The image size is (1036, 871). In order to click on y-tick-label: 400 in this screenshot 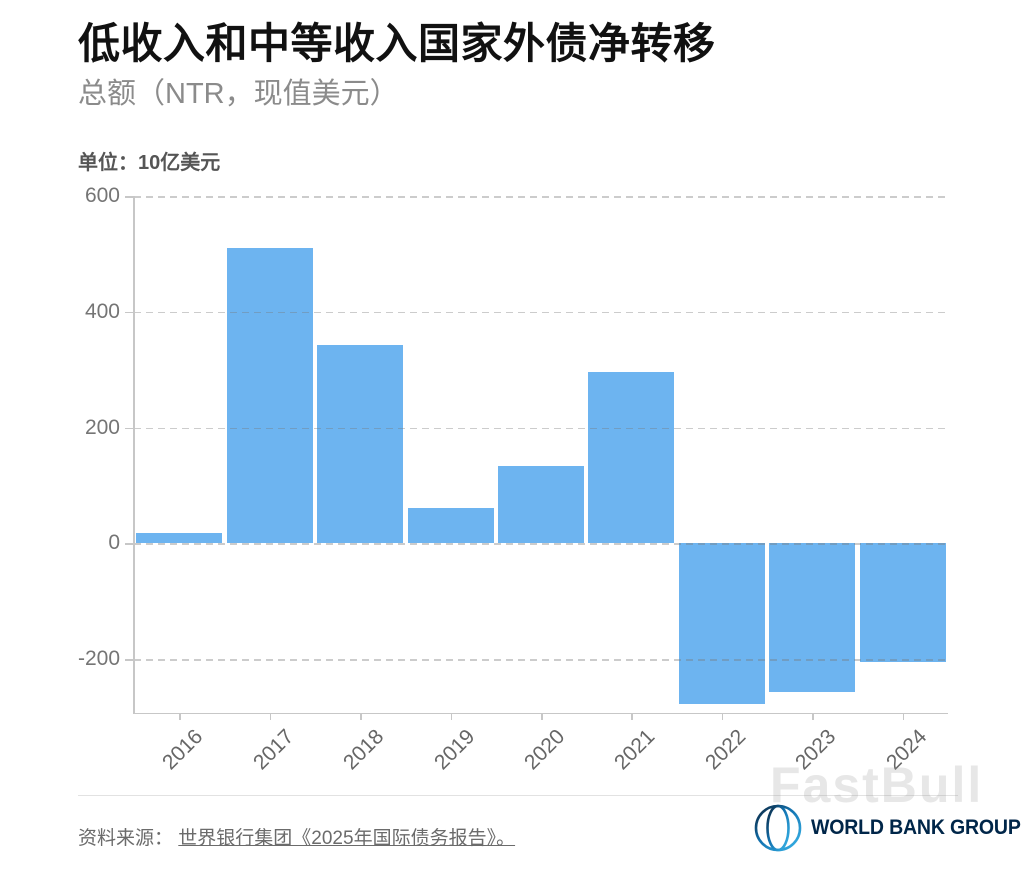, I will do `click(102, 311)`.